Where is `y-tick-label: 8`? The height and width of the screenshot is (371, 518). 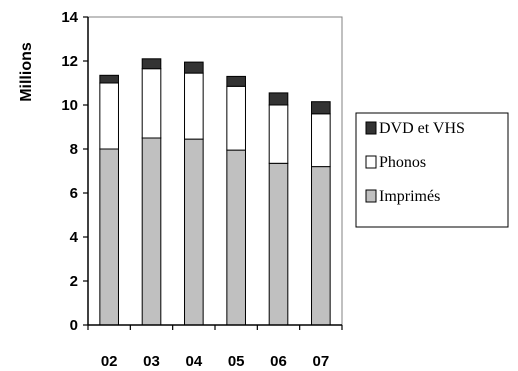
y-tick-label: 8 is located at coordinates (74, 149).